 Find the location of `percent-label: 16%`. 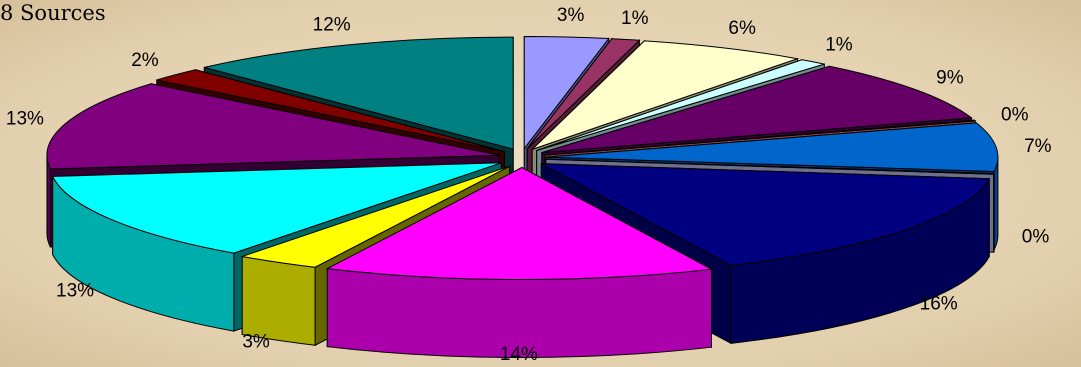

percent-label: 16% is located at coordinates (939, 303).